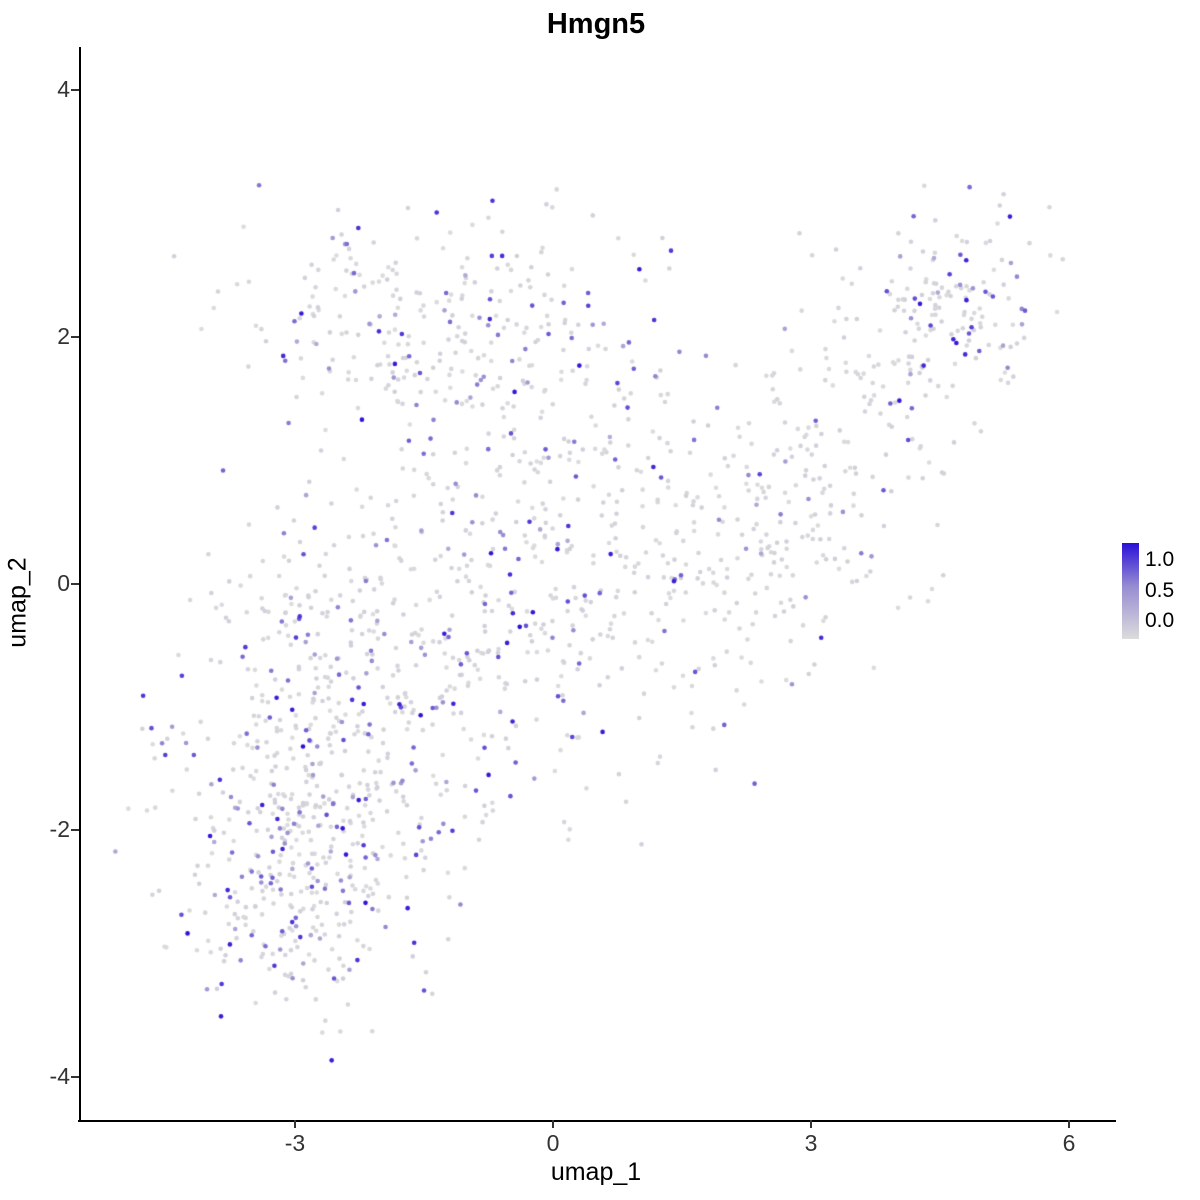 The image size is (1200, 1200). I want to click on y-tick-label: -4, so click(59, 1075).